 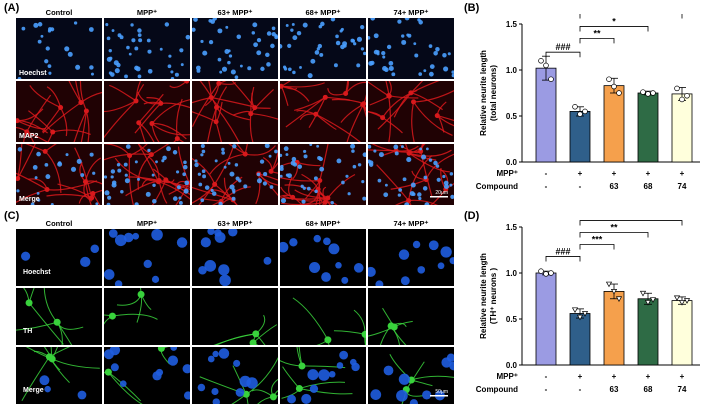 I want to click on scale-bar-label: 50μm, so click(x=441, y=392).